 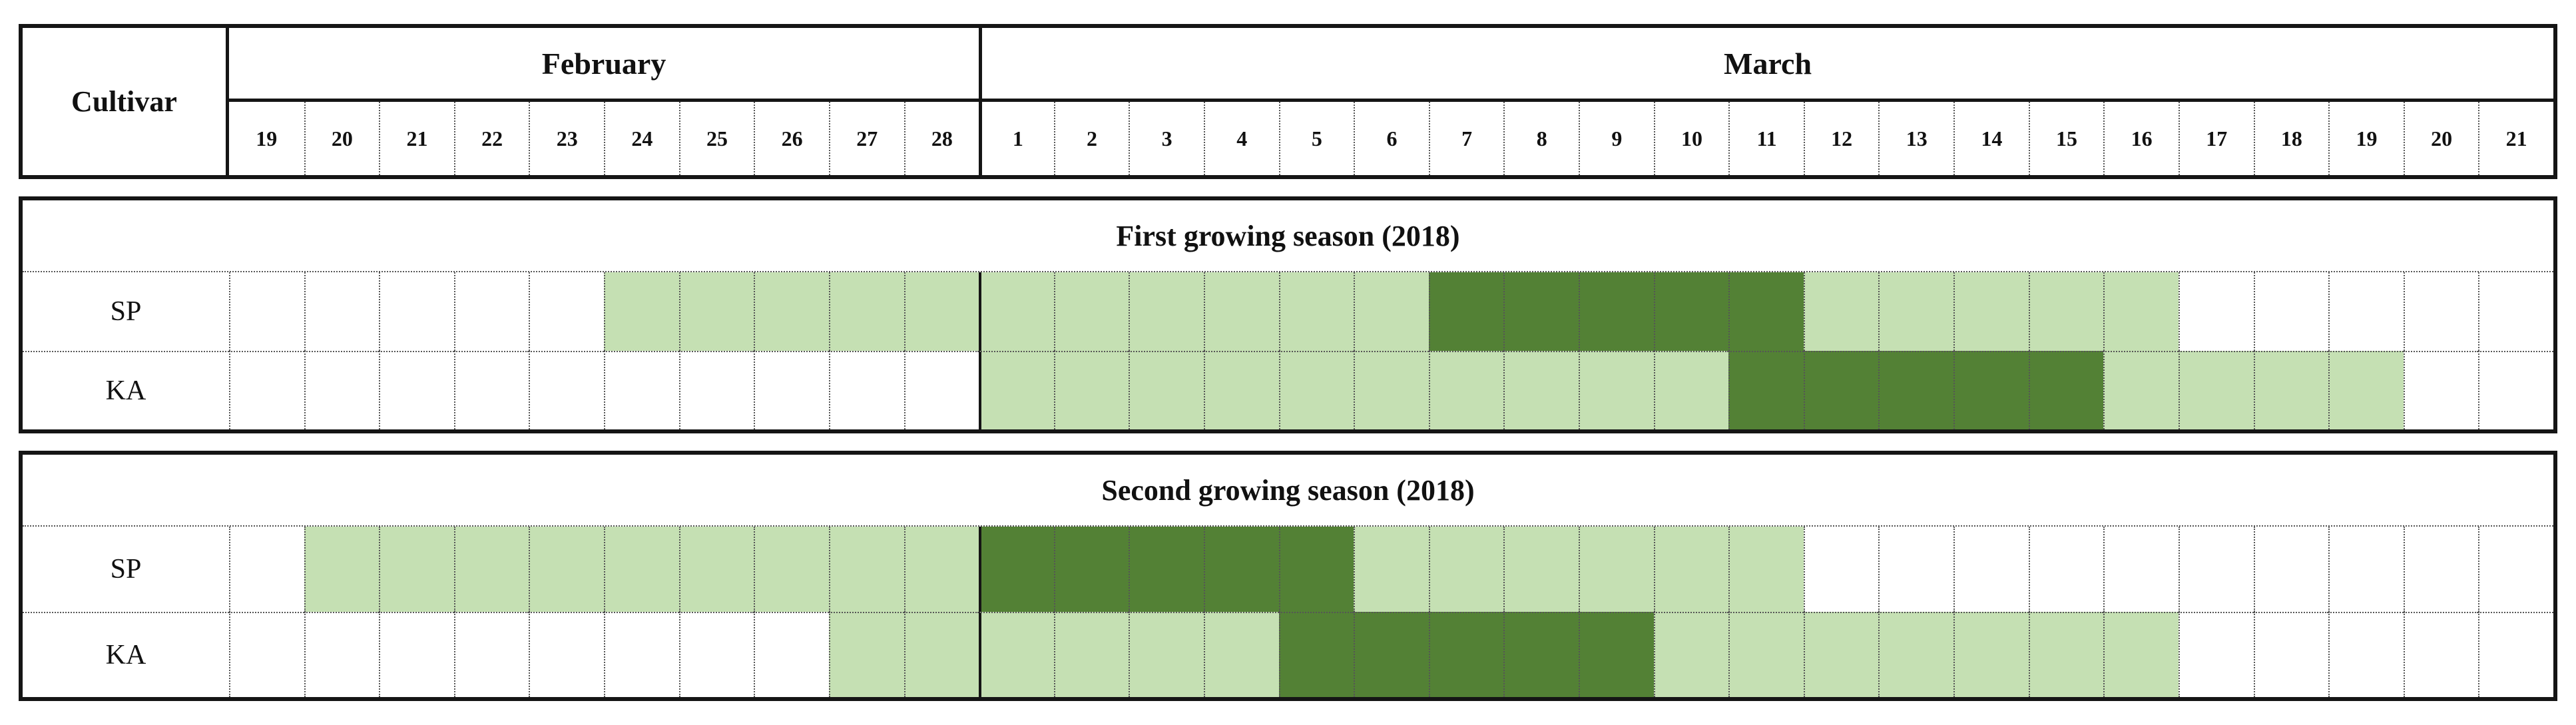 What do you see at coordinates (1392, 139) in the screenshot?
I see `day-header-cell: 6` at bounding box center [1392, 139].